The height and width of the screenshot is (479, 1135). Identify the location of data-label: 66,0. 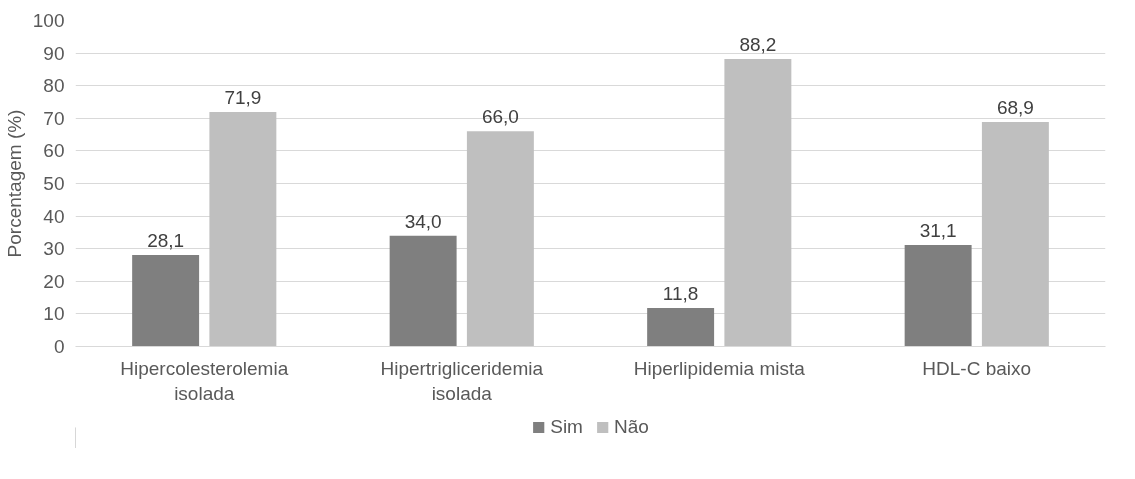
(500, 117).